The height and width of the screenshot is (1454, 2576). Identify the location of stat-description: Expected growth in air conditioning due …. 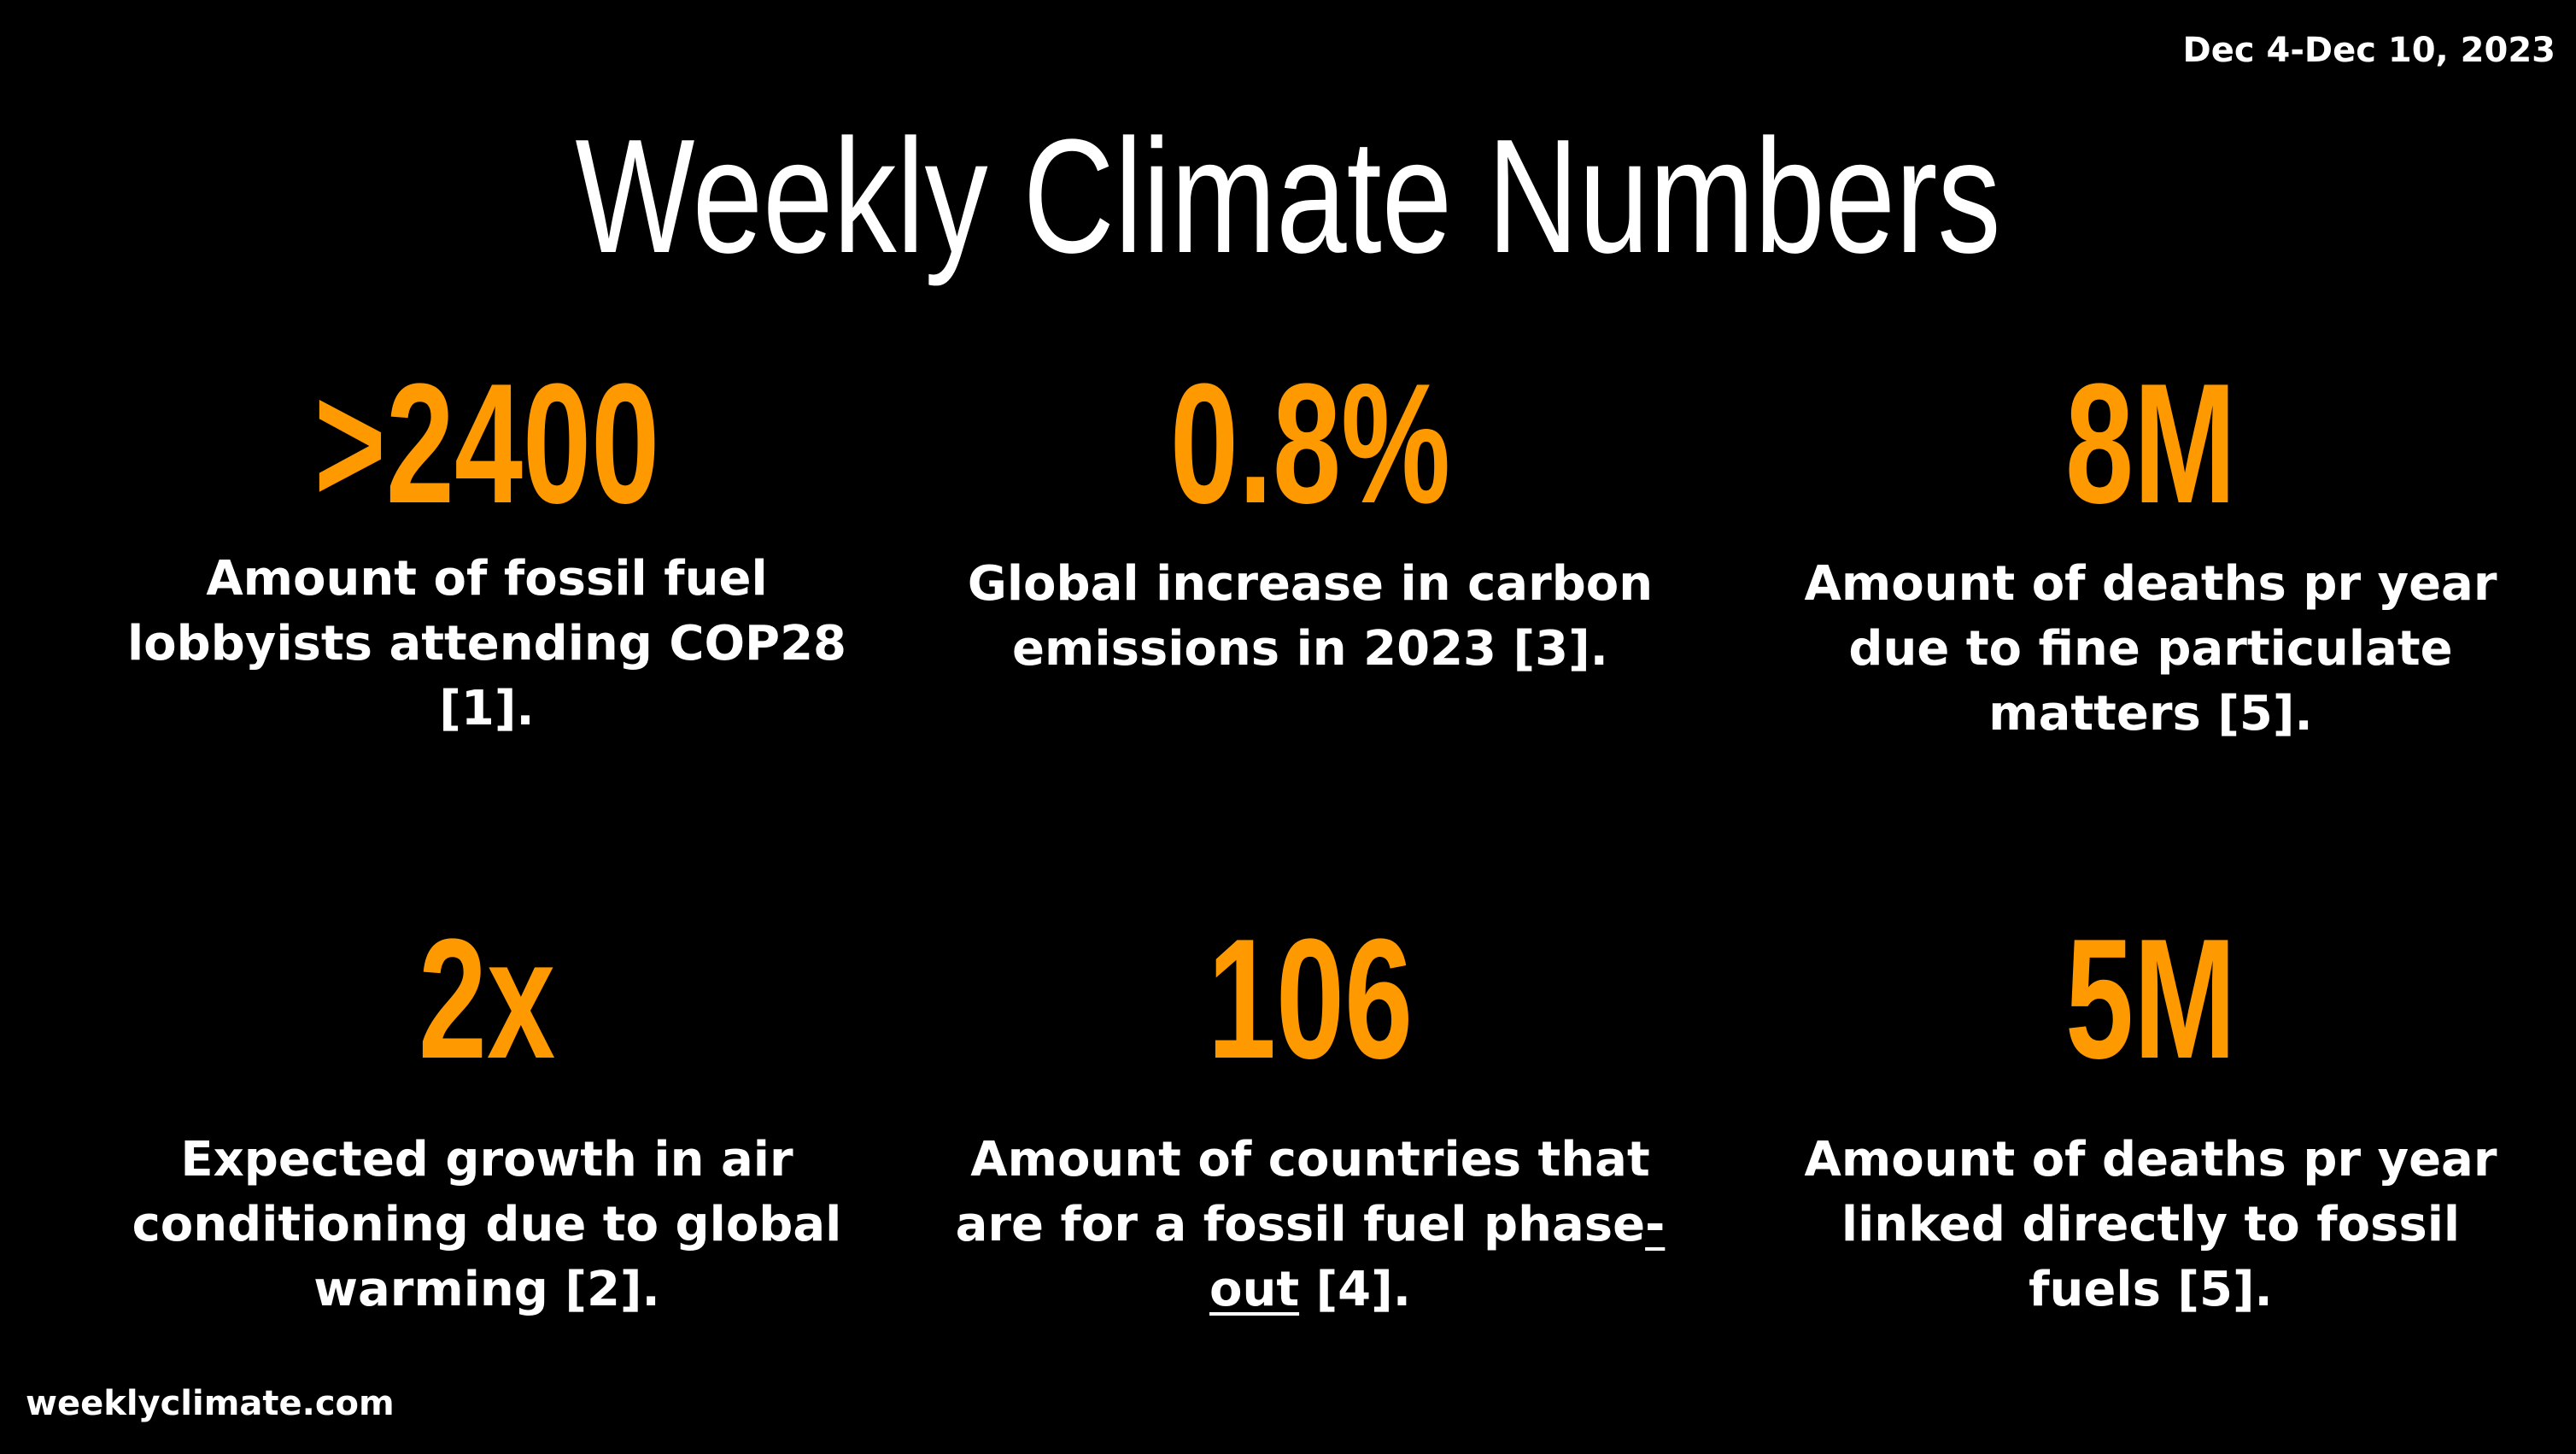
(487, 1224).